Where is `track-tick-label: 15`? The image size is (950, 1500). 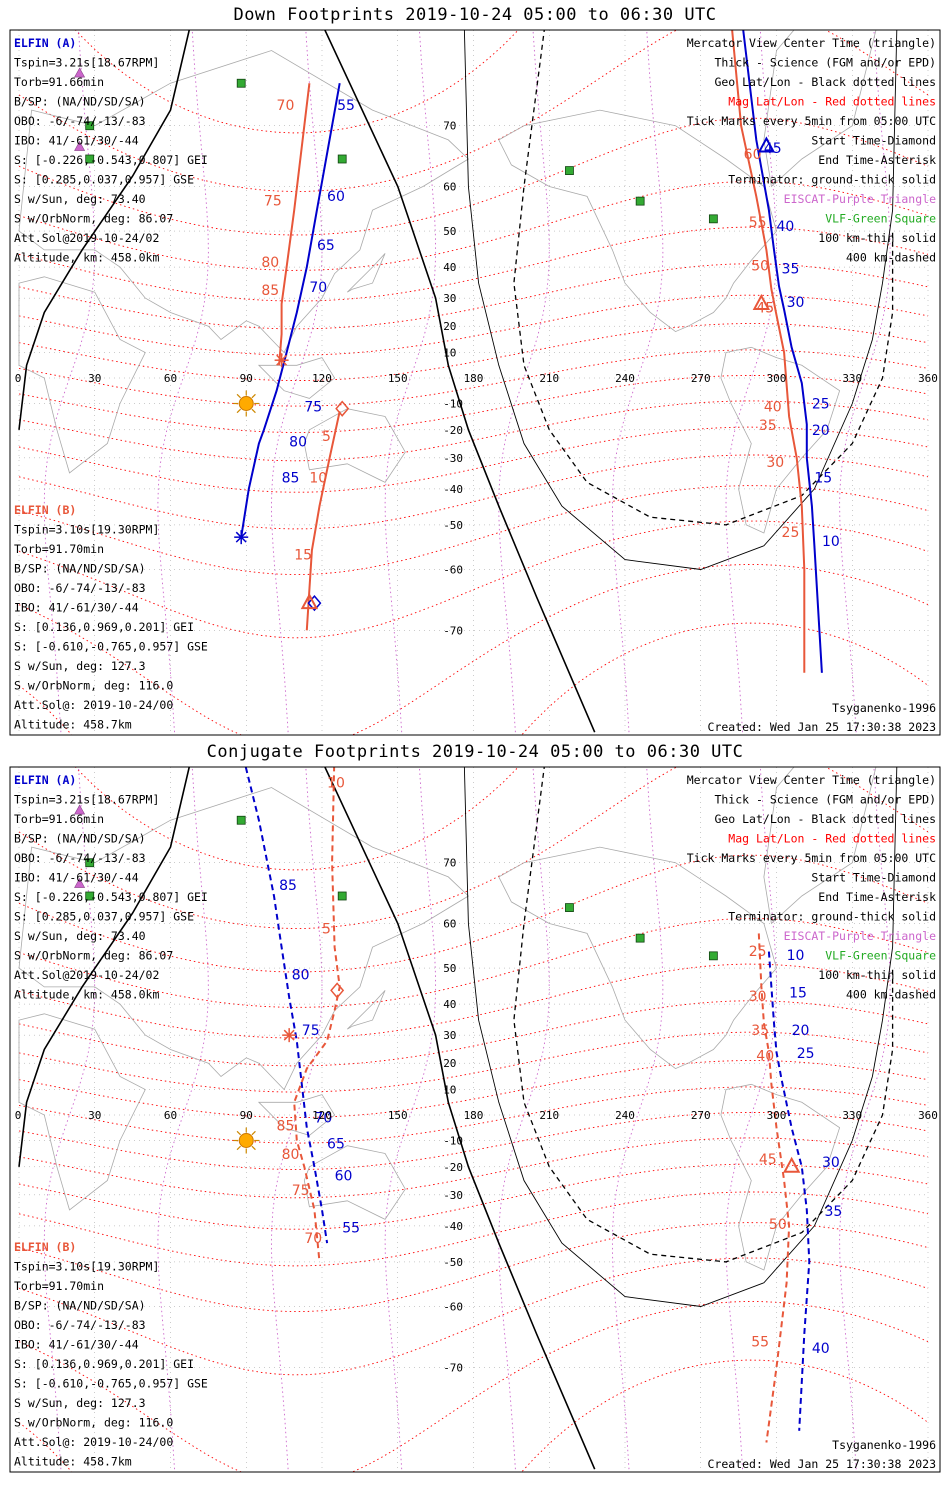 track-tick-label: 15 is located at coordinates (798, 993).